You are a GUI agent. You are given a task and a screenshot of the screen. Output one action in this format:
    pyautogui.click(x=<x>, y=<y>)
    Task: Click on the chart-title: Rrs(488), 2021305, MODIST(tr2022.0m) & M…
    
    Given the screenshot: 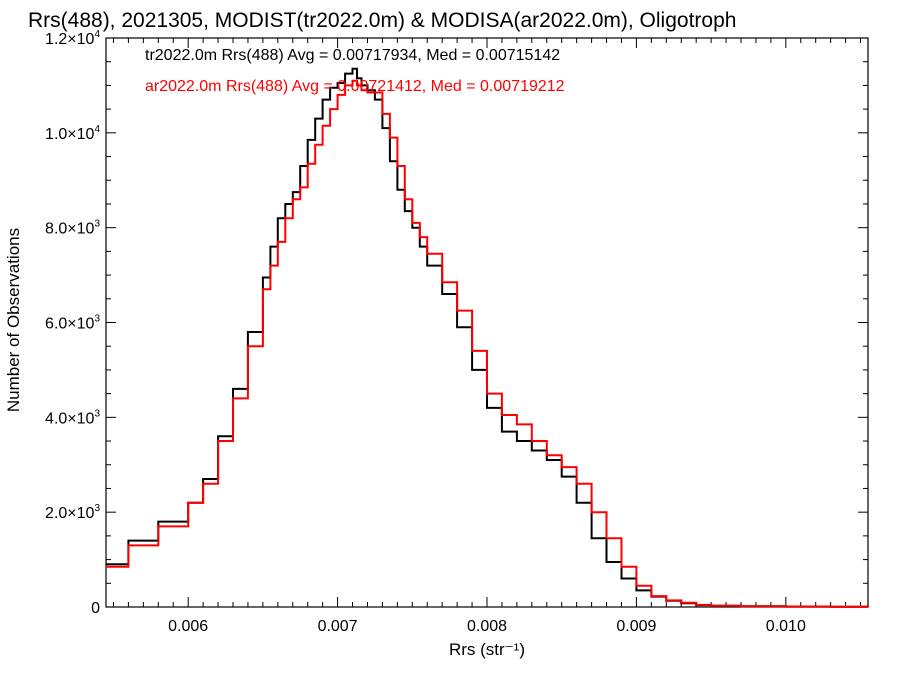 What is the action you would take?
    pyautogui.click(x=382, y=20)
    